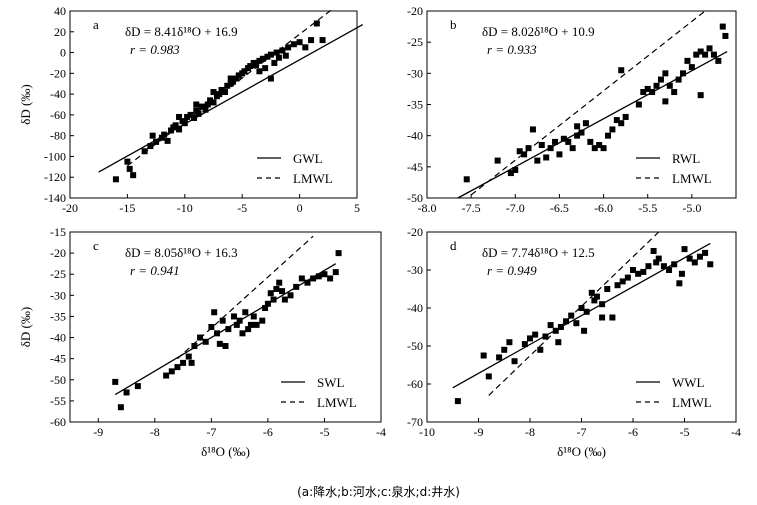  Describe the element at coordinates (58, 380) in the screenshot. I see `panel-c-y-tick-label: -50` at that location.